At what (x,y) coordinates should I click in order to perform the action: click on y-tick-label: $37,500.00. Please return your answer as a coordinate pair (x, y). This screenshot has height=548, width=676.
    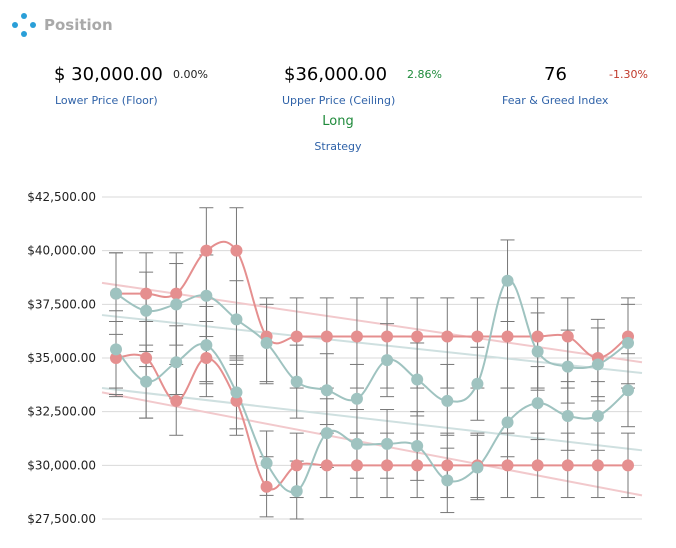
    Looking at the image, I should click on (61, 304).